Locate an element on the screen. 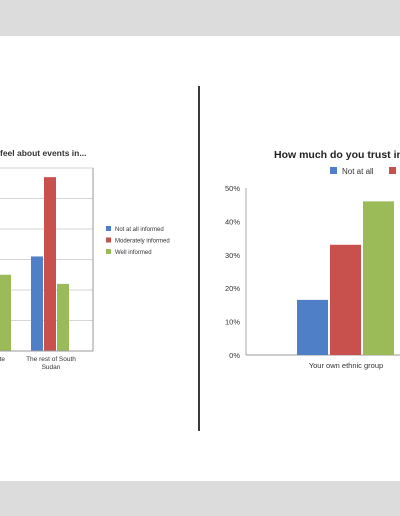 The height and width of the screenshot is (516, 400). left-legend-label: Well informed is located at coordinates (133, 253).